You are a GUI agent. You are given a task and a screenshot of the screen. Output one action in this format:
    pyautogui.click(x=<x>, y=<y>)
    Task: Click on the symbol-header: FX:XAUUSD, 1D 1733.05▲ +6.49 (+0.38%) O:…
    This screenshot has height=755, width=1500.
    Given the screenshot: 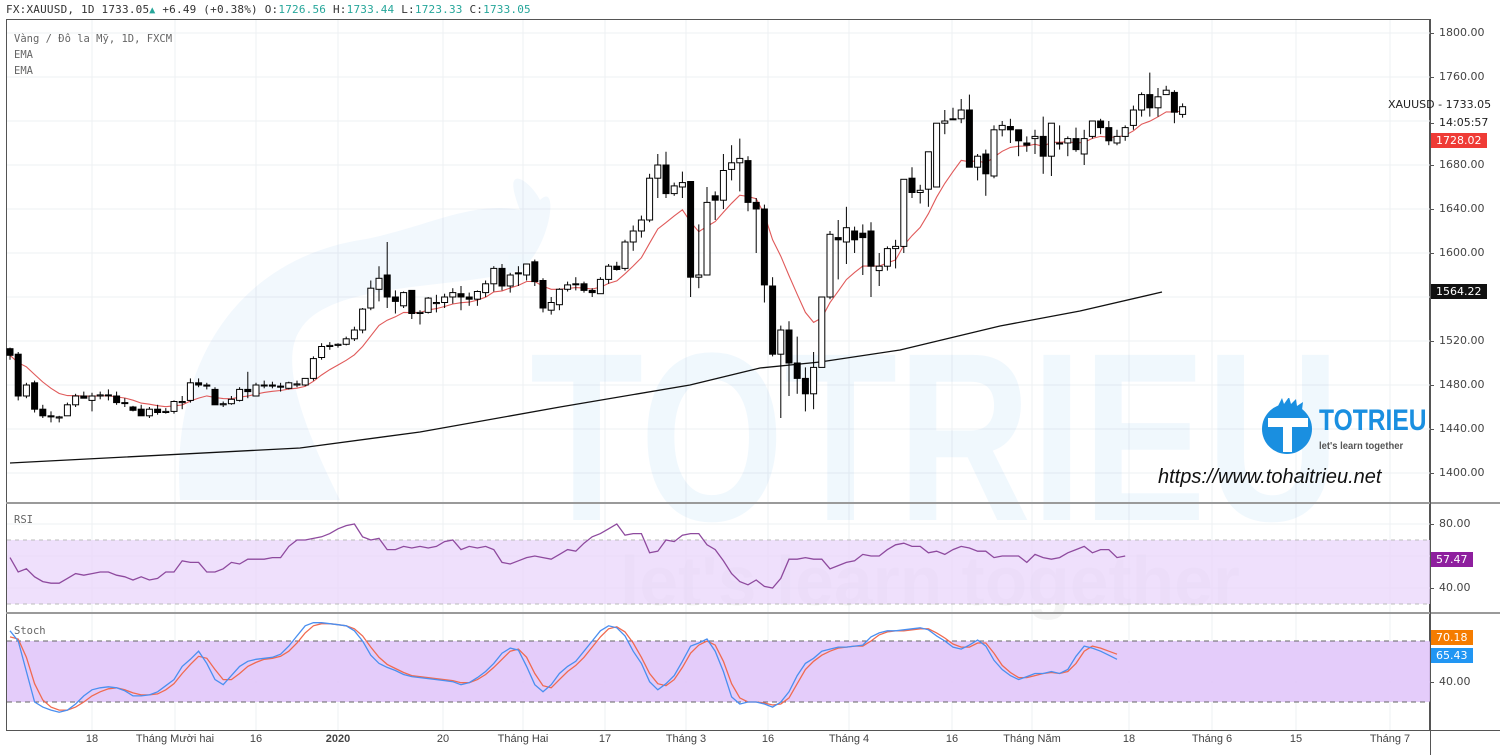 What is the action you would take?
    pyautogui.click(x=268, y=9)
    